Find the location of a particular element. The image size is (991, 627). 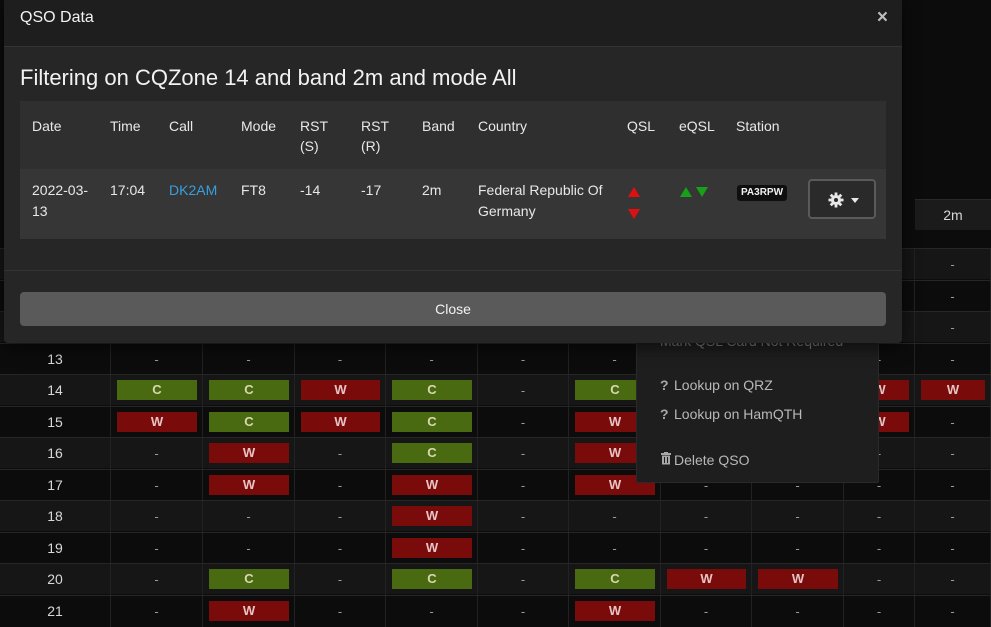

grid-row: 21- W - - - W - - - - is located at coordinates (495, 610).